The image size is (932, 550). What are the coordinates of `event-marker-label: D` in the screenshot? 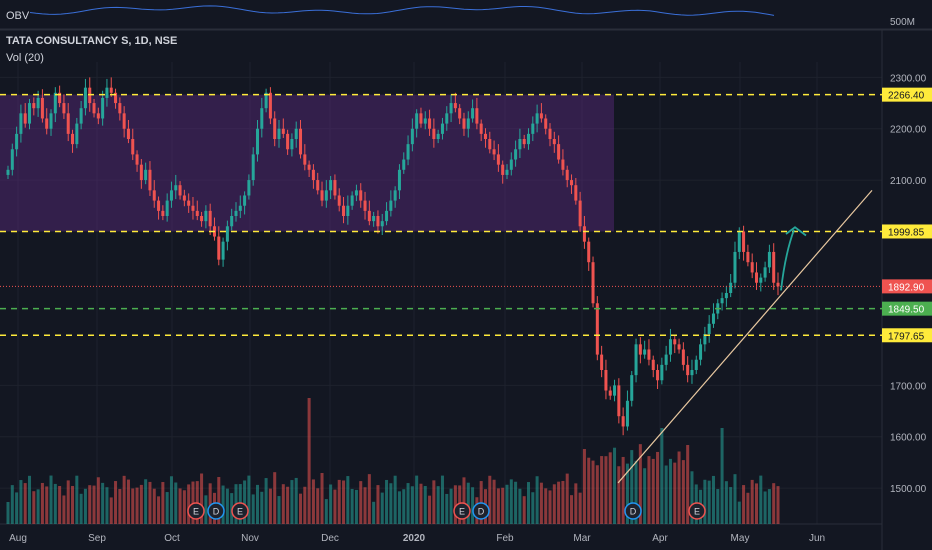 It's located at (633, 512).